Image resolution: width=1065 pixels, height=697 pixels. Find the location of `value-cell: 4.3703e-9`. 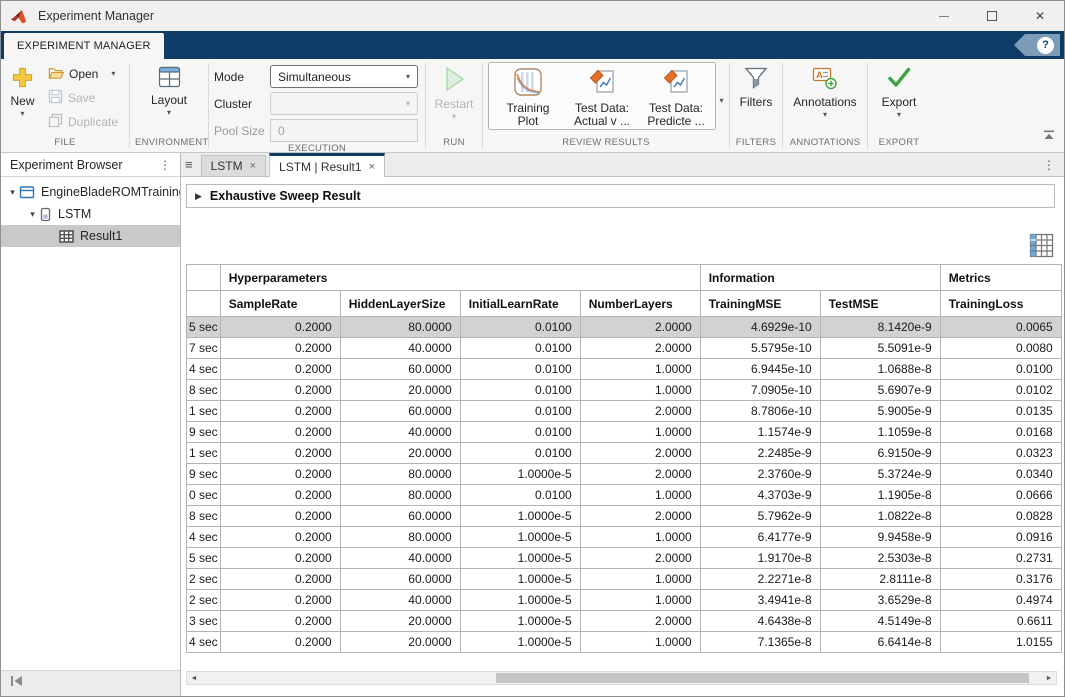

value-cell: 4.3703e-9 is located at coordinates (760, 495).